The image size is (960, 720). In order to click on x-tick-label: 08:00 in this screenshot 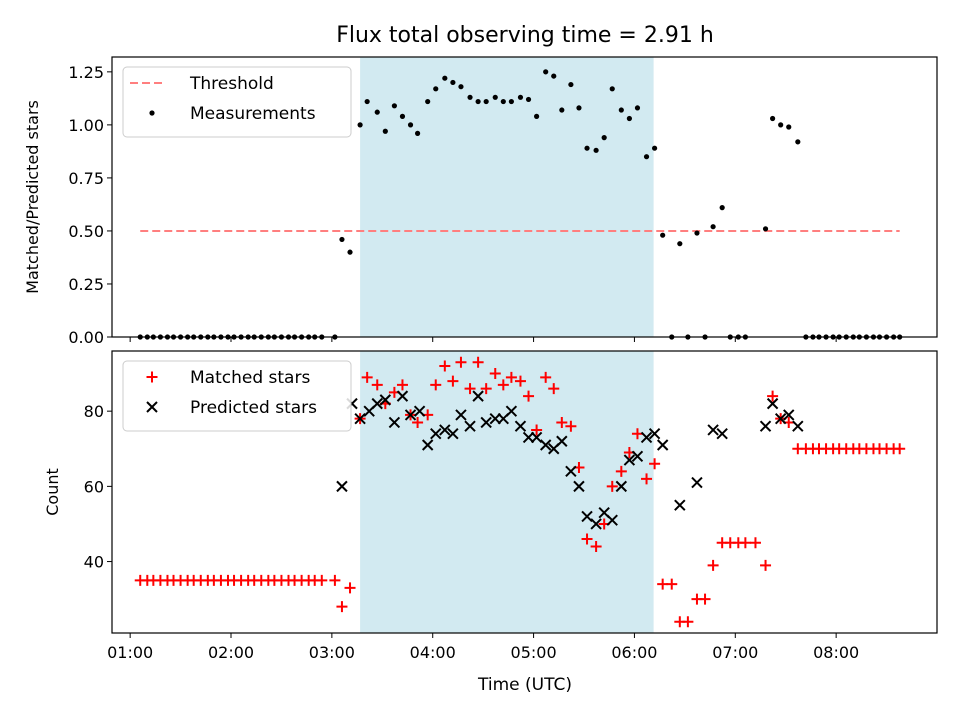, I will do `click(836, 652)`.